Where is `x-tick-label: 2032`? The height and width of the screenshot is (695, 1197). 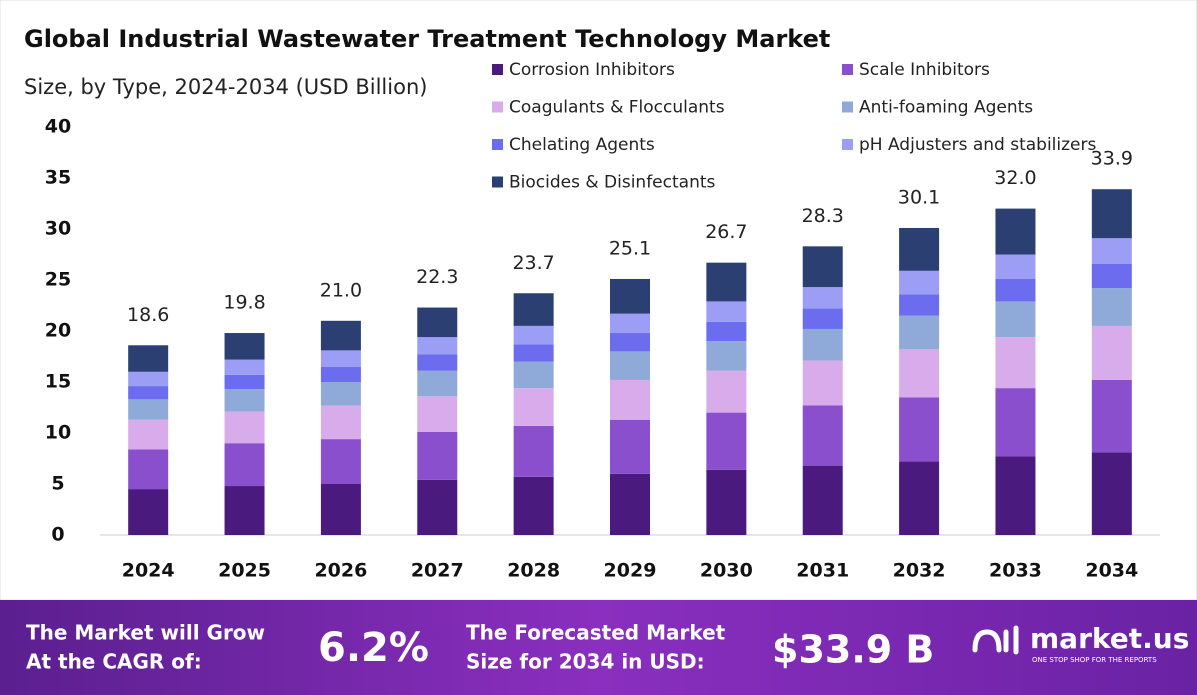
x-tick-label: 2032 is located at coordinates (919, 571).